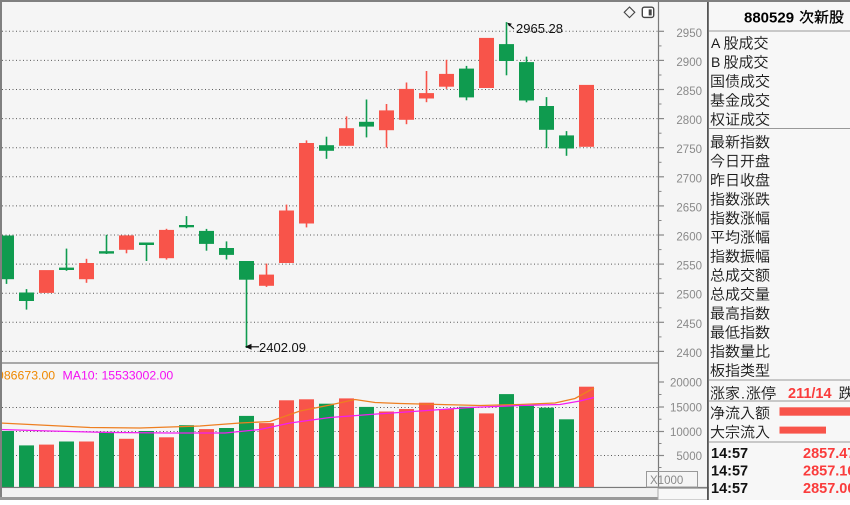 The width and height of the screenshot is (850, 505). I want to click on svg-text: 880529, so click(769, 18).